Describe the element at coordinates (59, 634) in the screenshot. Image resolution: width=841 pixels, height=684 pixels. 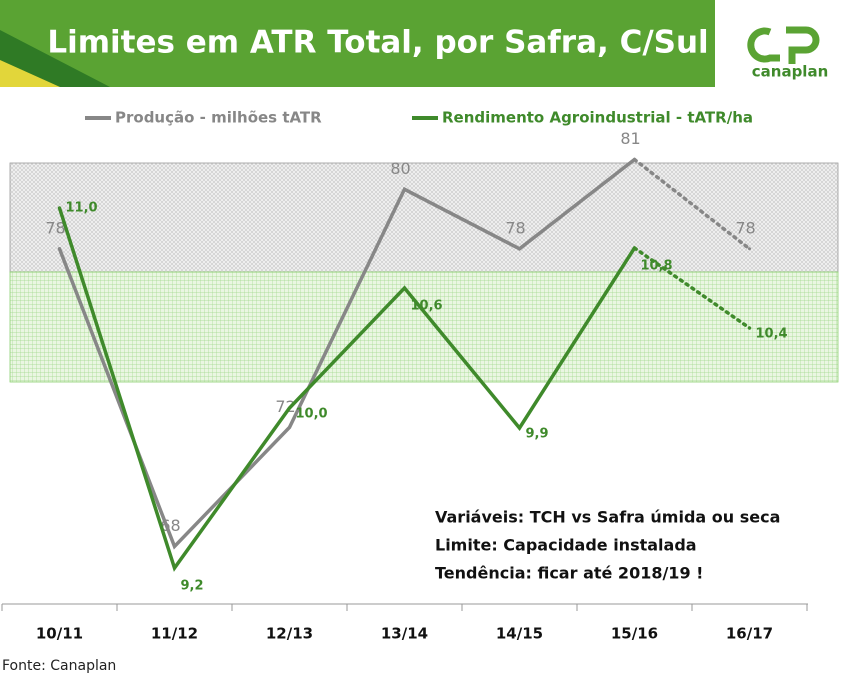
I see `x-tick-label: 10/11` at that location.